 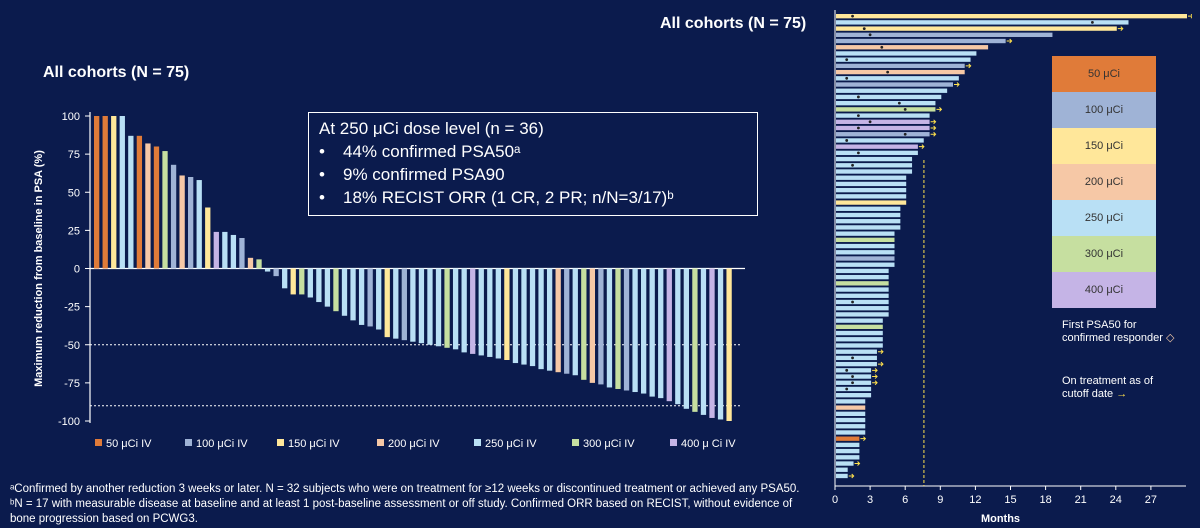 I want to click on x-tick-label: 3, so click(x=870, y=500).